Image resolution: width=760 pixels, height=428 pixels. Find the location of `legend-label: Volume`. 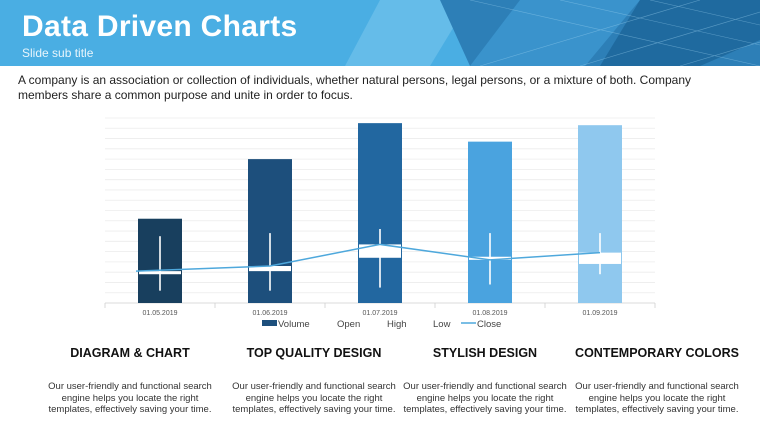

legend-label: Volume is located at coordinates (294, 324).